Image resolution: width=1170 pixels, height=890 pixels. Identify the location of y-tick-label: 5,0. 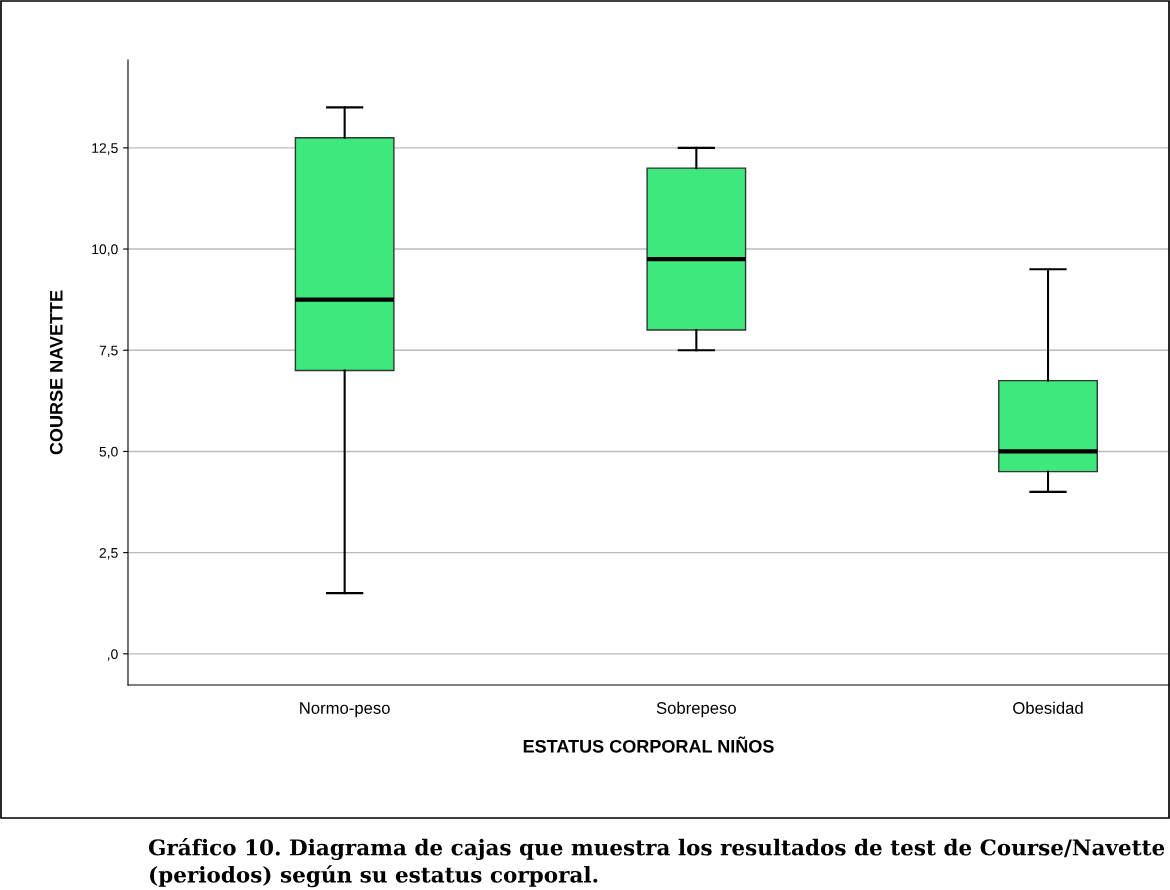
(108, 452).